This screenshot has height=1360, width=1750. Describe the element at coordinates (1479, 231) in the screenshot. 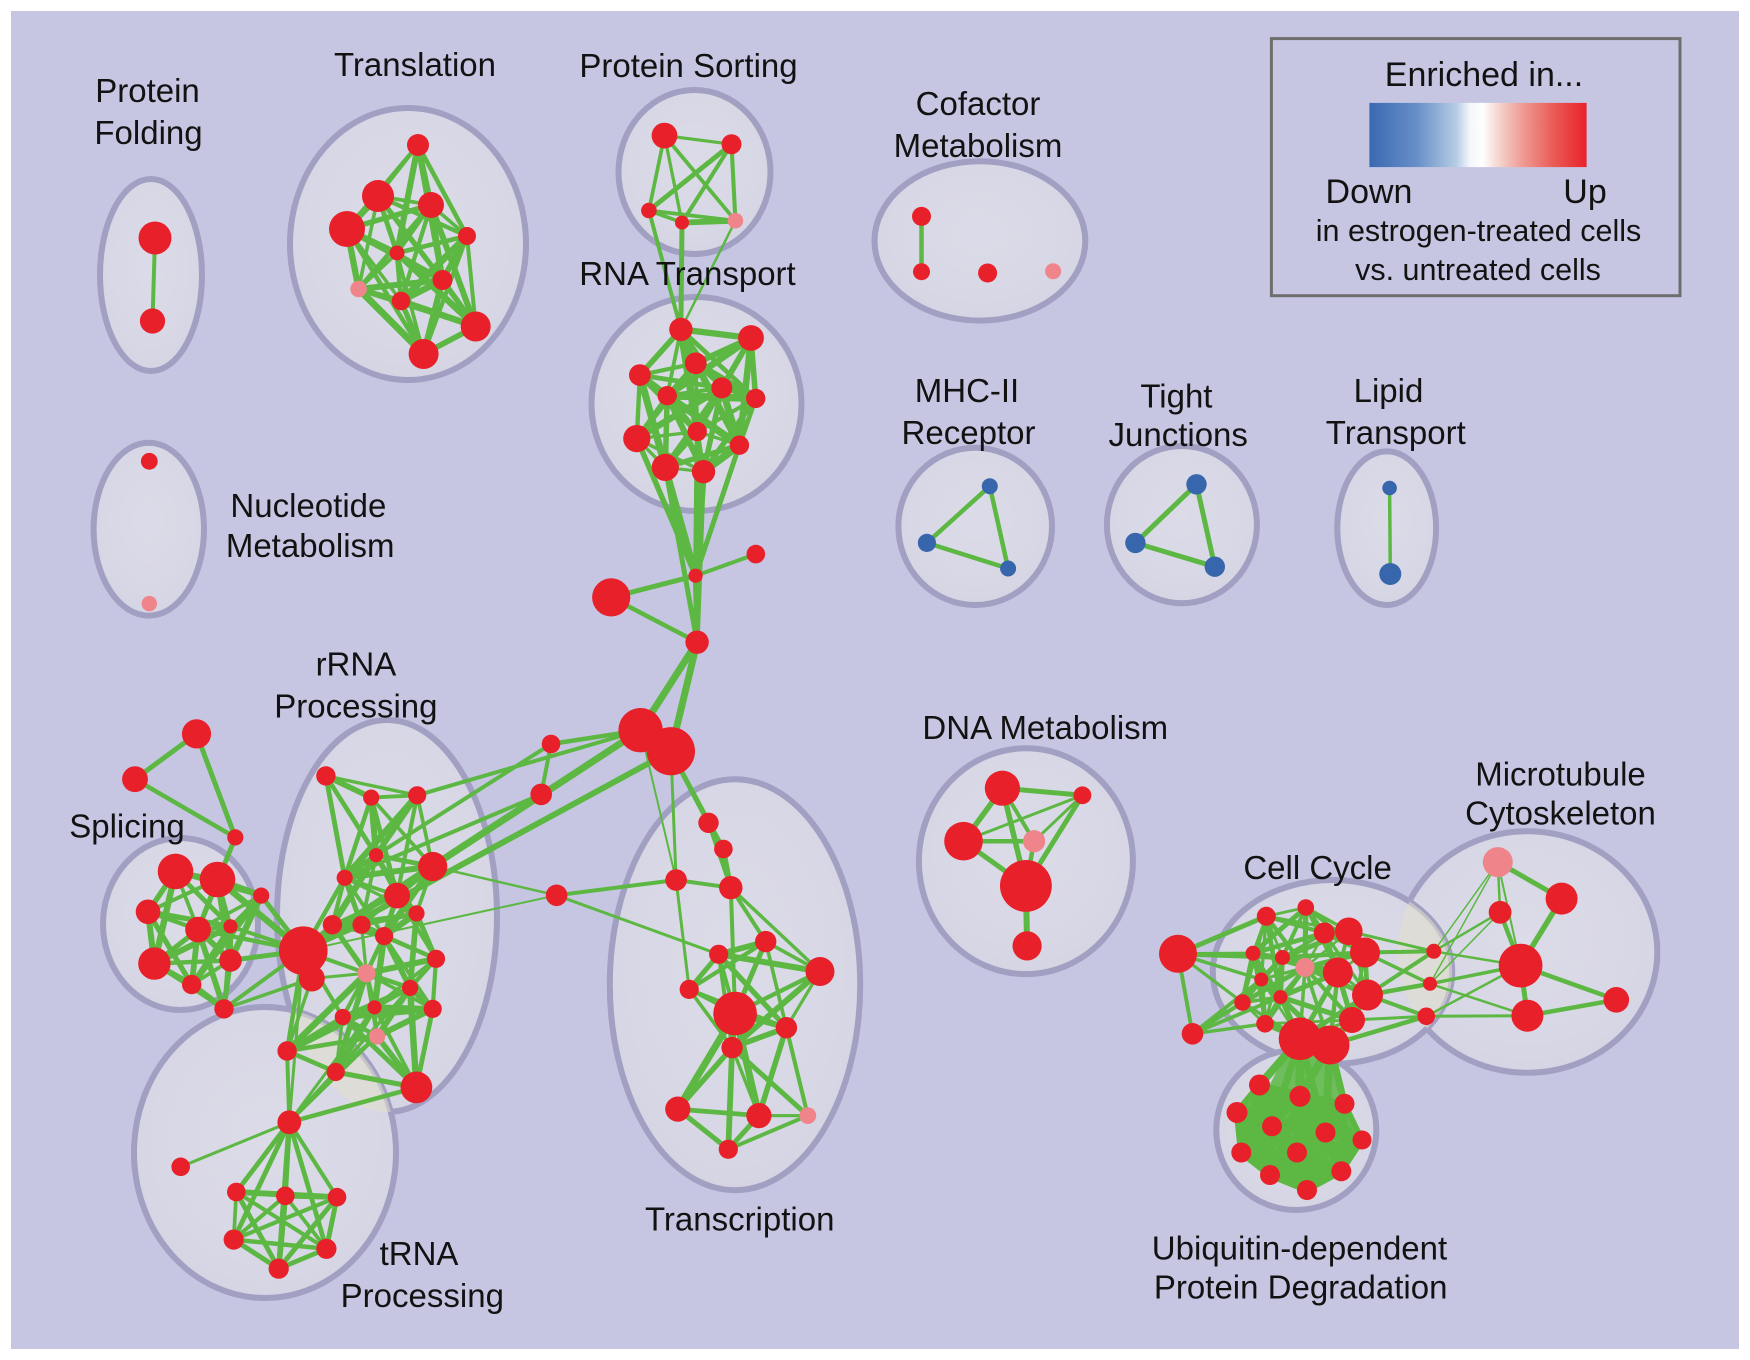

I see `svg-text: in estrogen-treated cells` at that location.